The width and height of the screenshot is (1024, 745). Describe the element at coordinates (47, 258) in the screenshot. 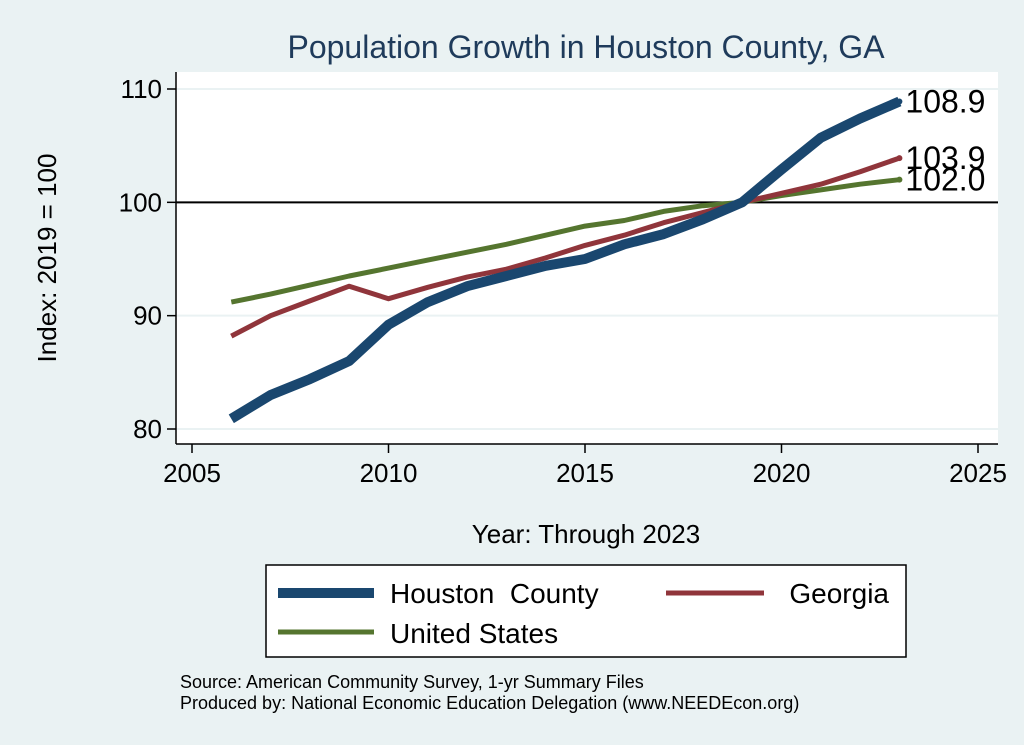

I see `y-axis-label: Index: 2019 = 100` at that location.